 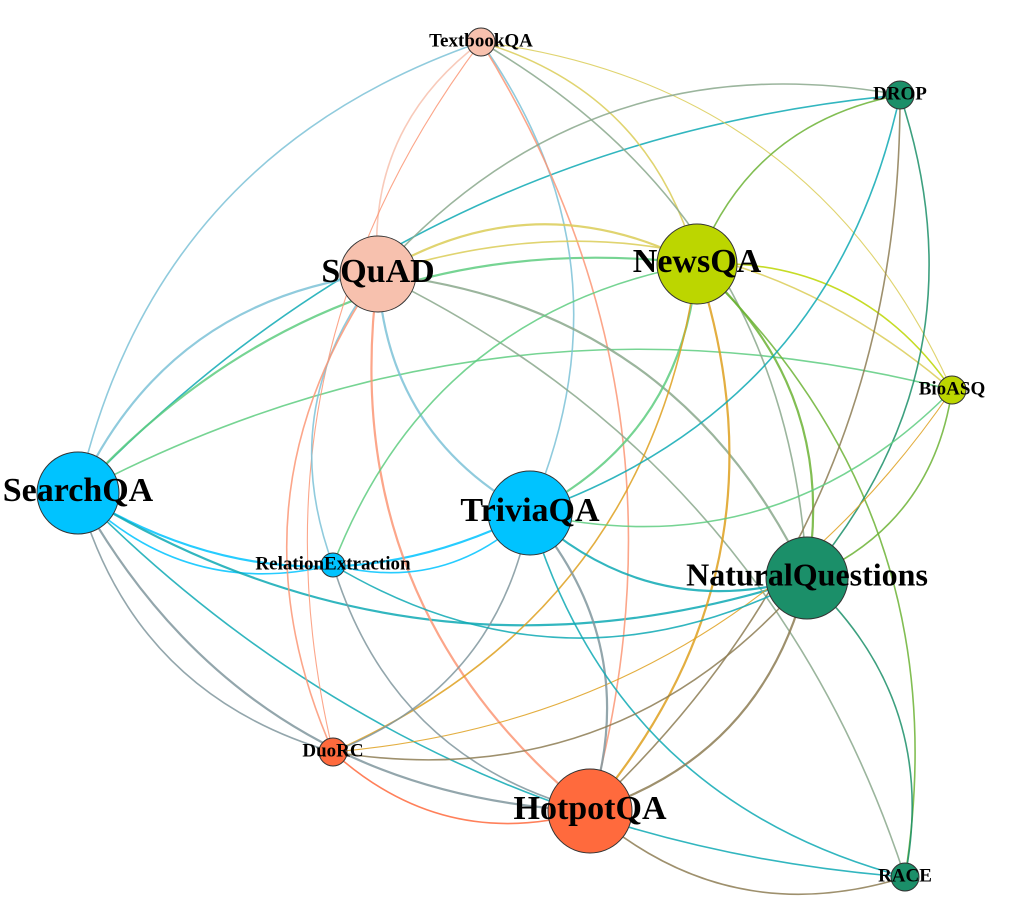 I want to click on node-hotpotqa, so click(x=590, y=811).